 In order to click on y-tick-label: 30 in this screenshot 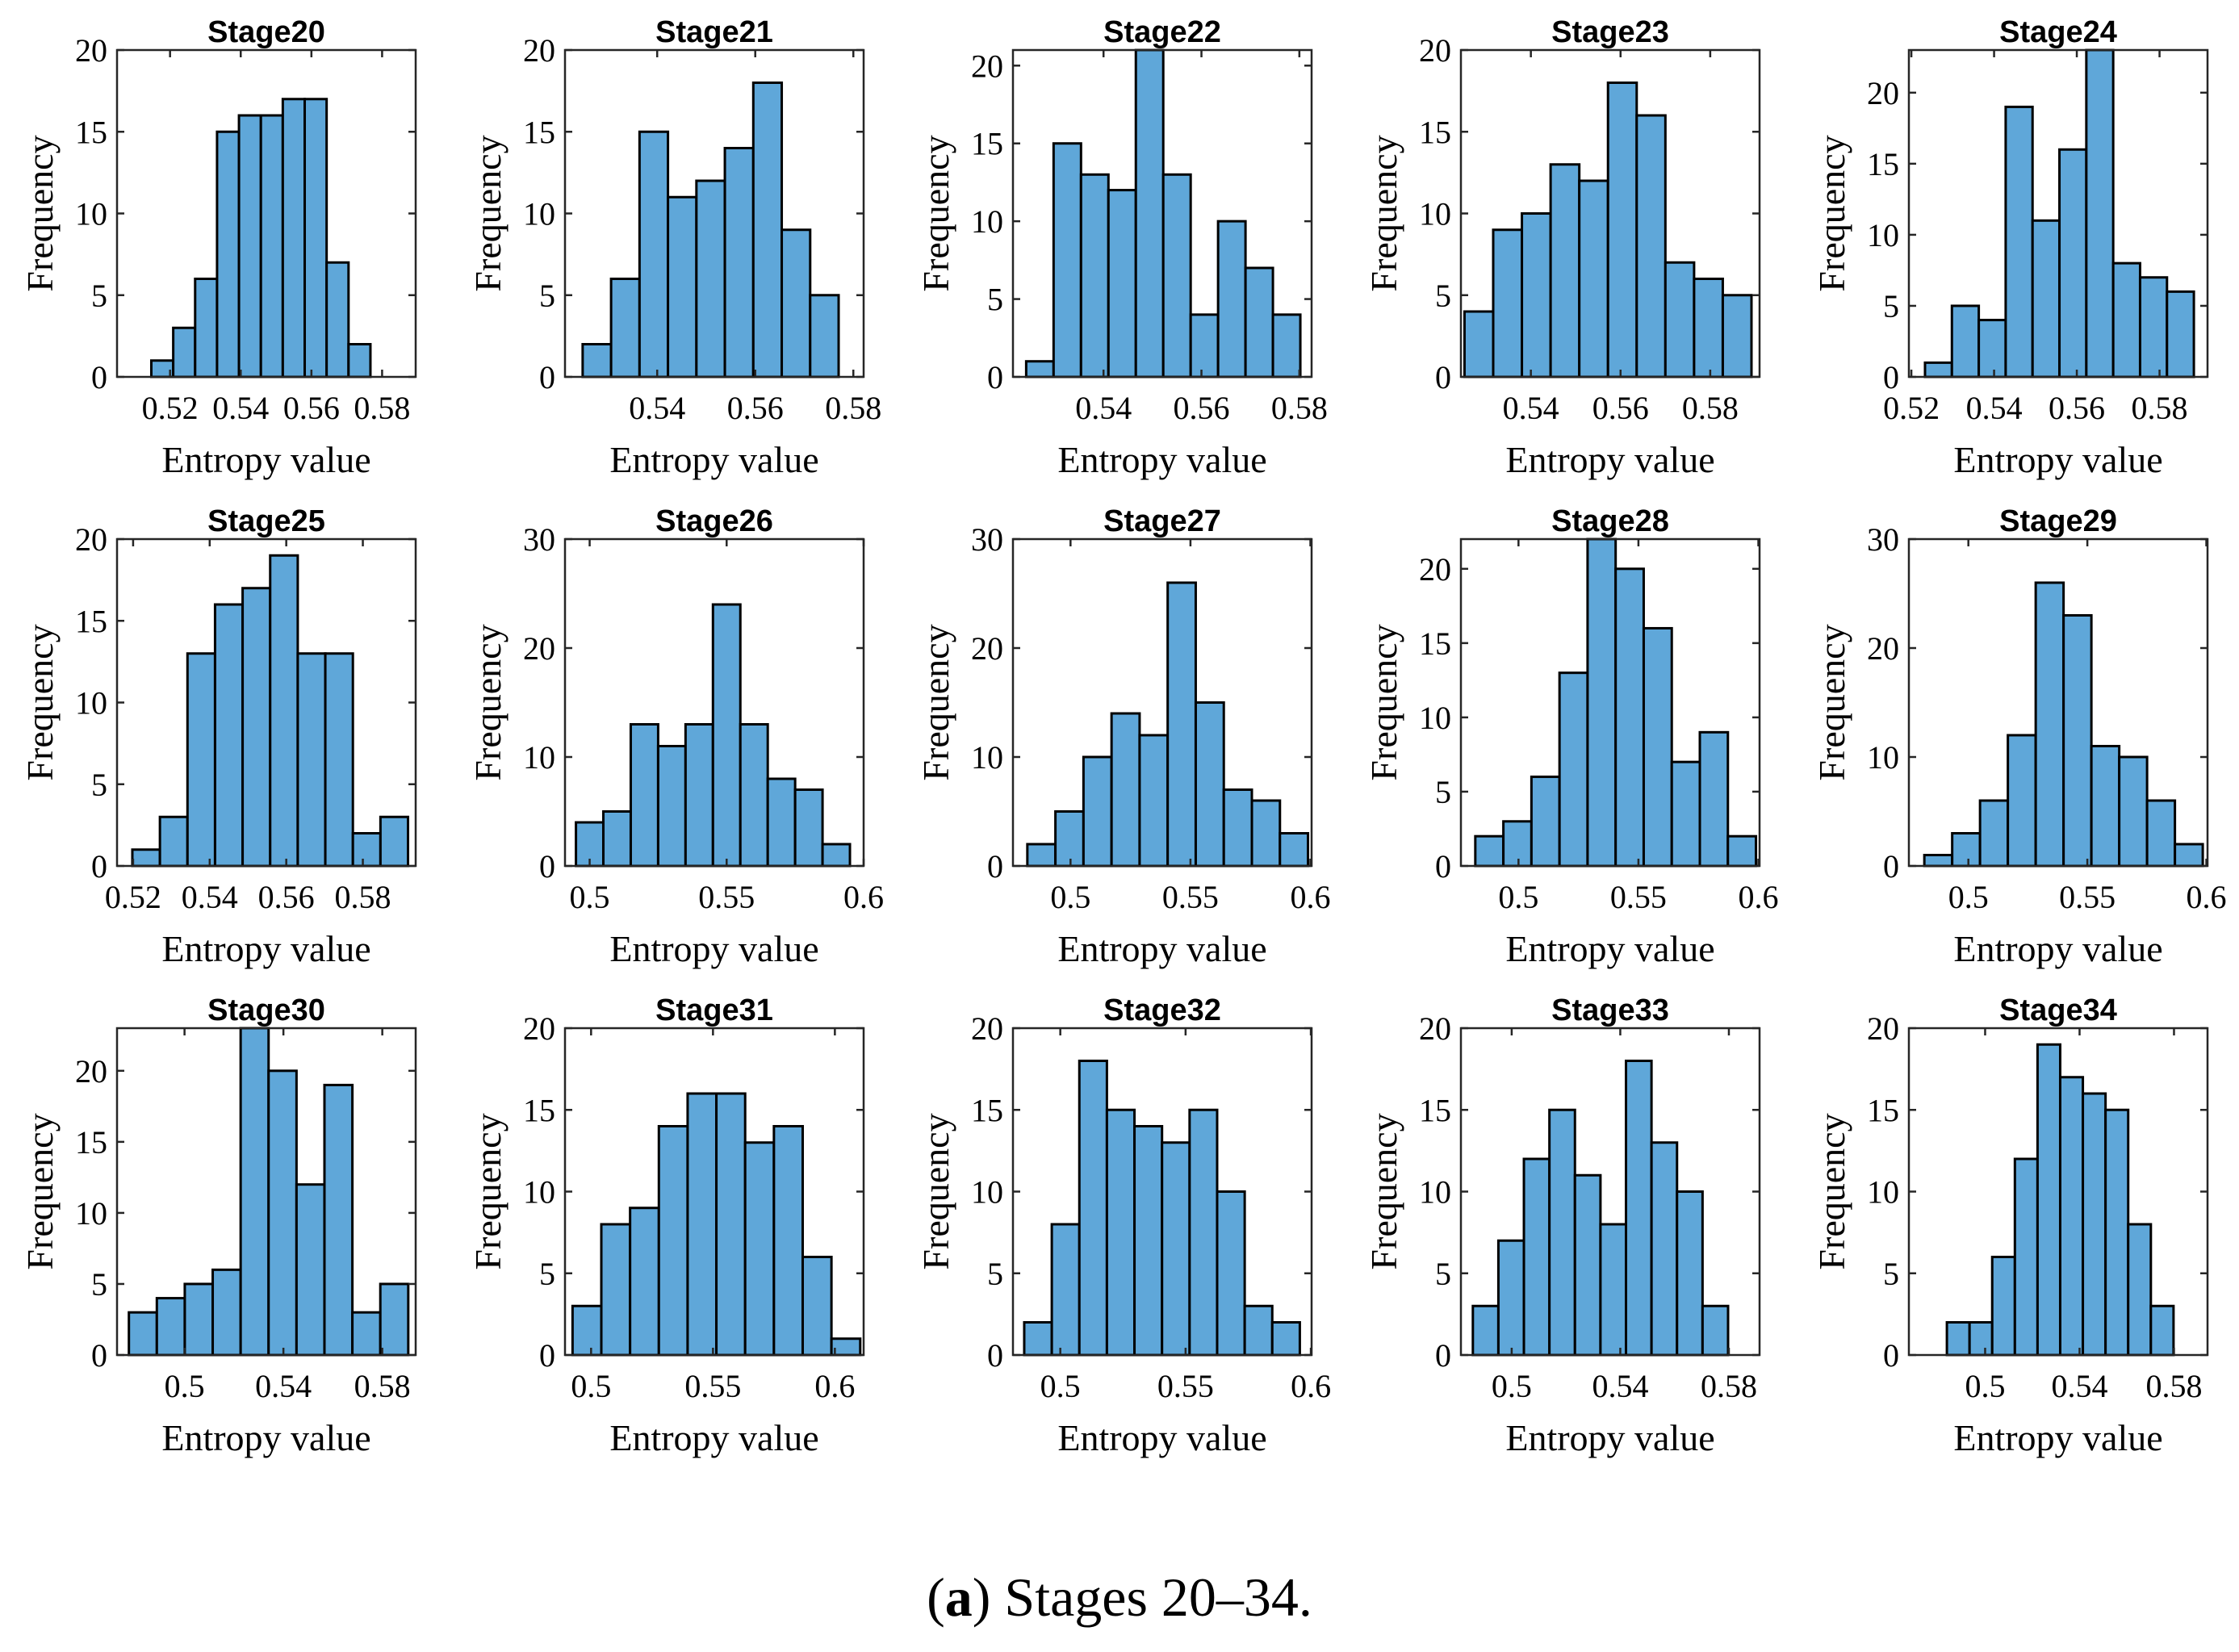, I will do `click(1883, 539)`.